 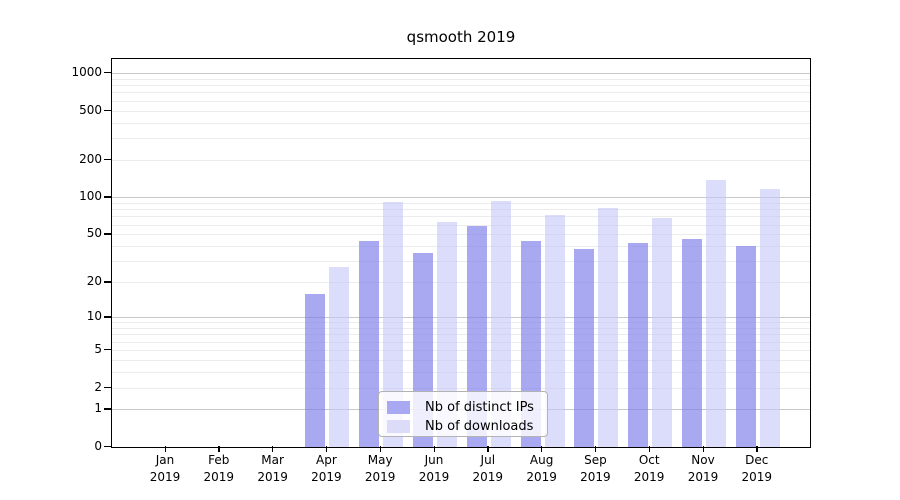 I want to click on month-name: Feb, so click(x=219, y=460).